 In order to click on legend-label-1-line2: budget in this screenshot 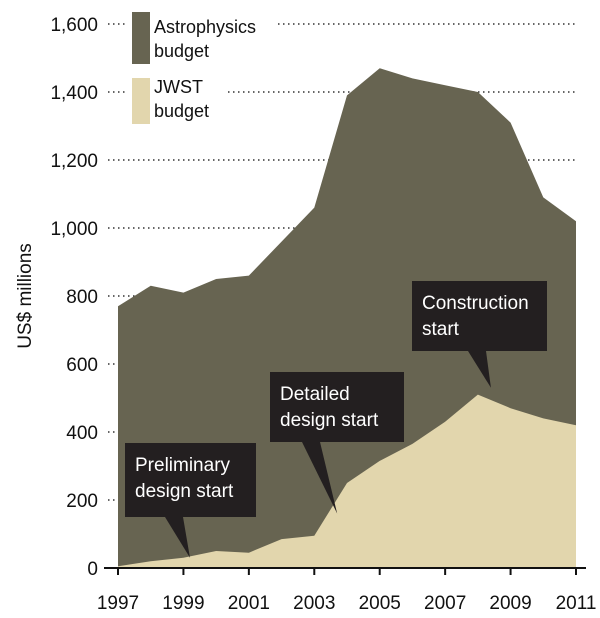, I will do `click(181, 111)`.